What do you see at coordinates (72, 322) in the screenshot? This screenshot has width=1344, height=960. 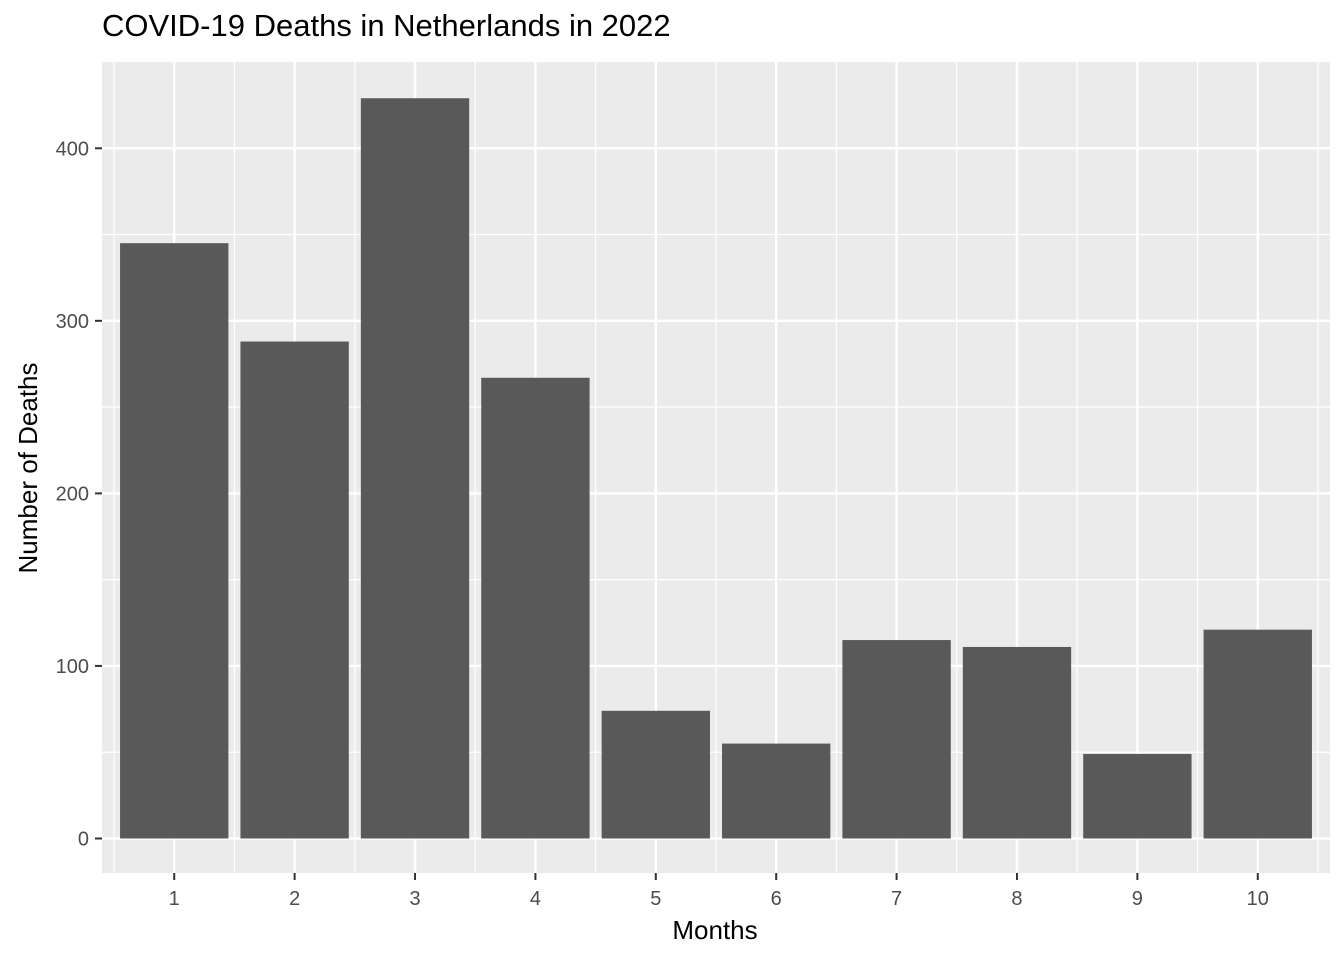 I see `y-tick-label: 300` at bounding box center [72, 322].